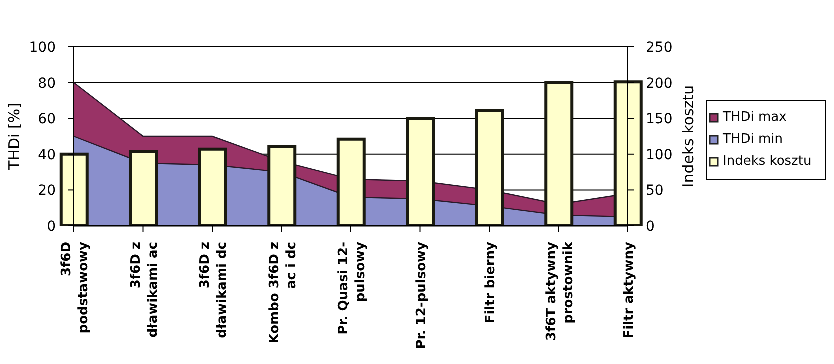  Describe the element at coordinates (42, 48) in the screenshot. I see `y-tick-label: 100` at that location.